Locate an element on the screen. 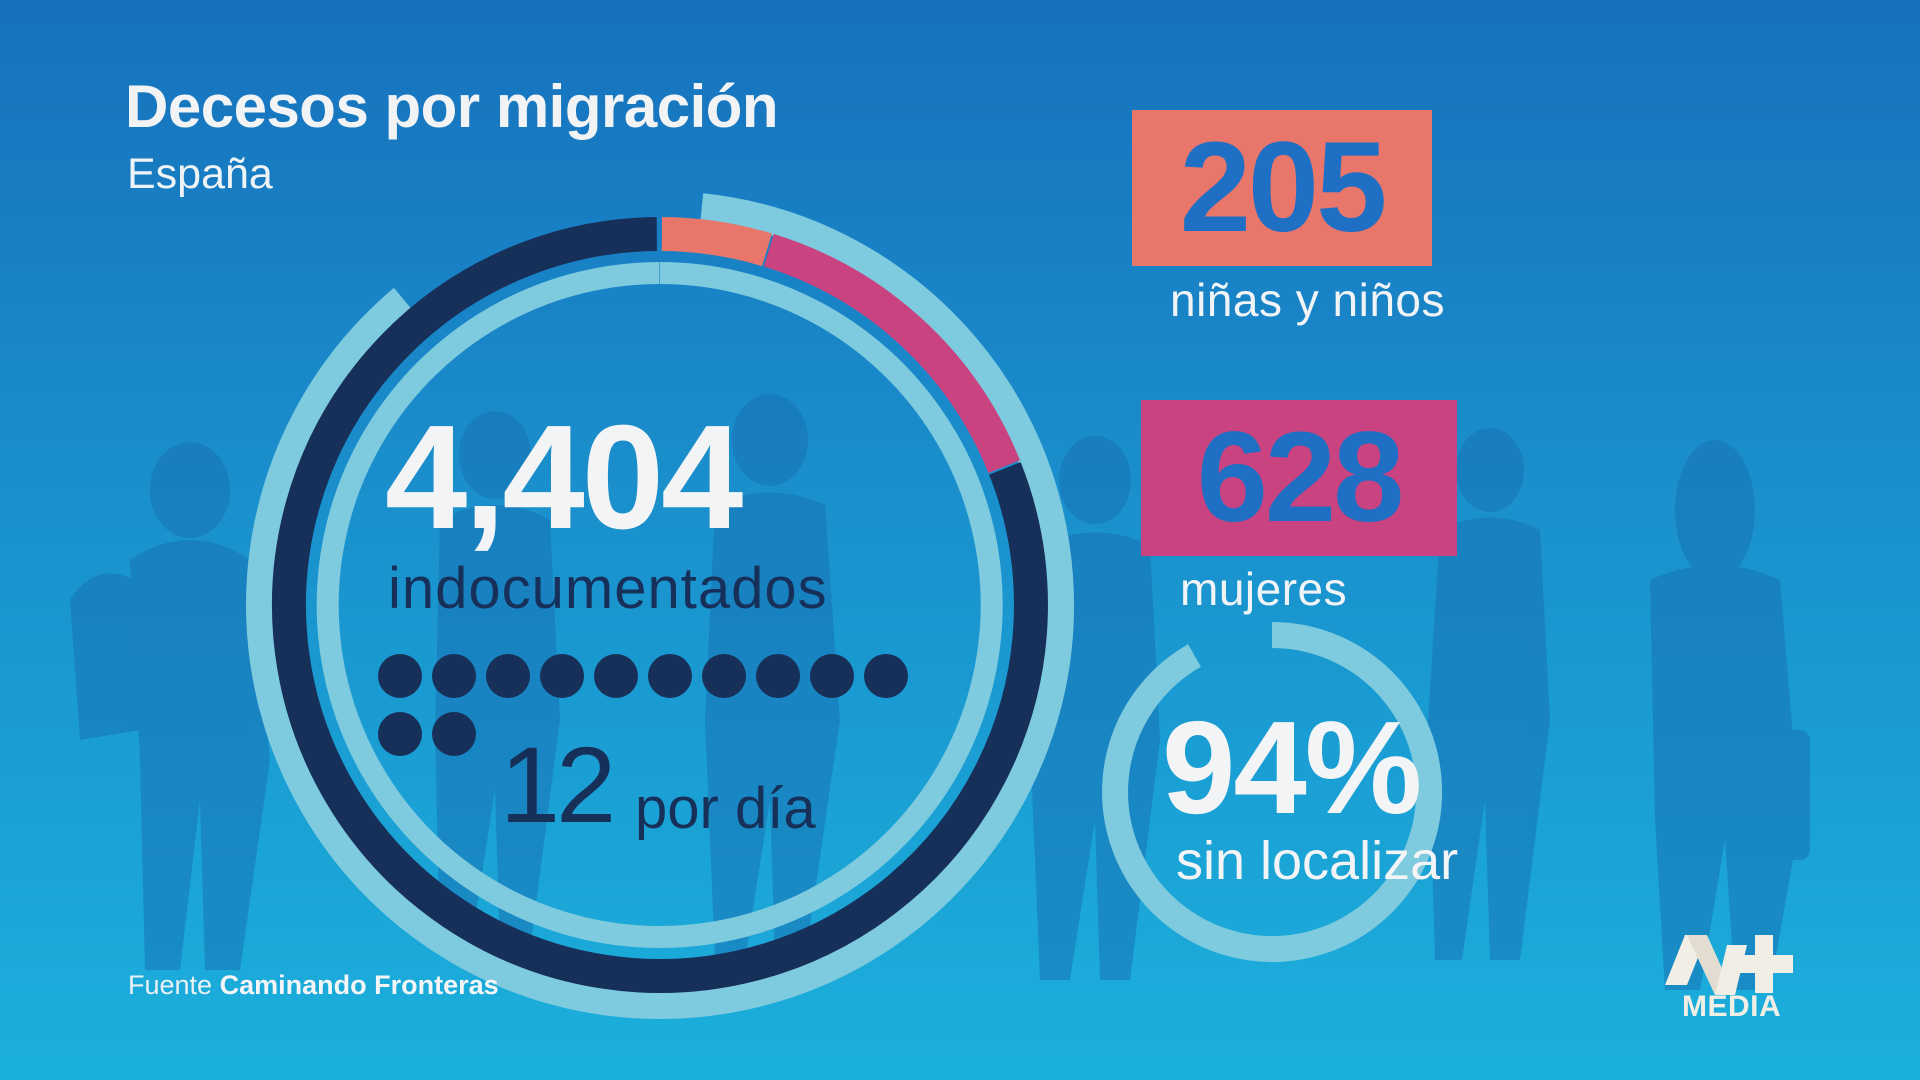 This screenshot has width=1920, height=1080. women-stat-label: mujeres is located at coordinates (1264, 589).